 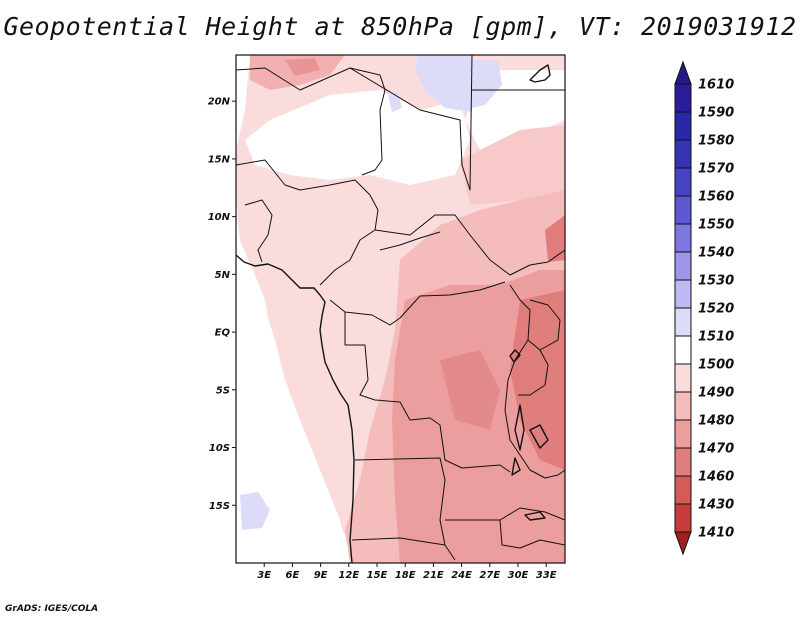 I want to click on lat-tick-label: 5S, so click(x=223, y=390).